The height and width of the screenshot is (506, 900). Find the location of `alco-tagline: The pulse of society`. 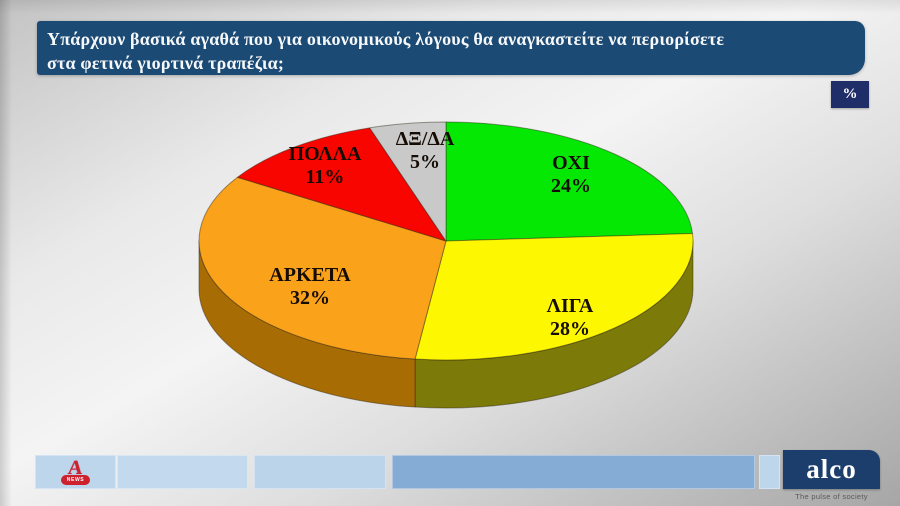

alco-tagline: The pulse of society is located at coordinates (831, 496).